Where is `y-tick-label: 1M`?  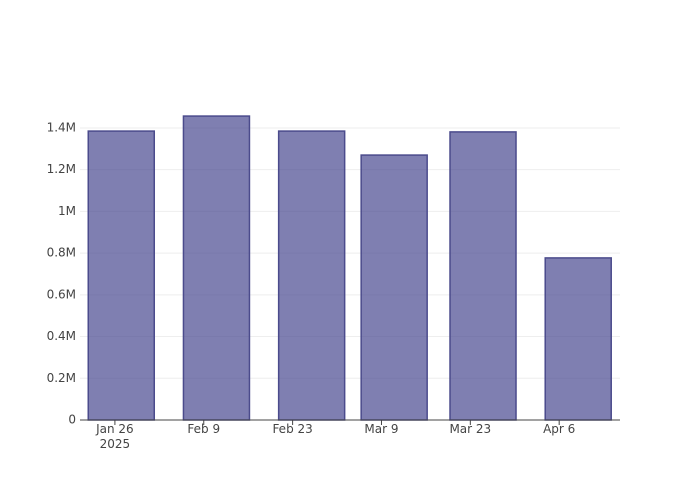 y-tick-label: 1M is located at coordinates (67, 211).